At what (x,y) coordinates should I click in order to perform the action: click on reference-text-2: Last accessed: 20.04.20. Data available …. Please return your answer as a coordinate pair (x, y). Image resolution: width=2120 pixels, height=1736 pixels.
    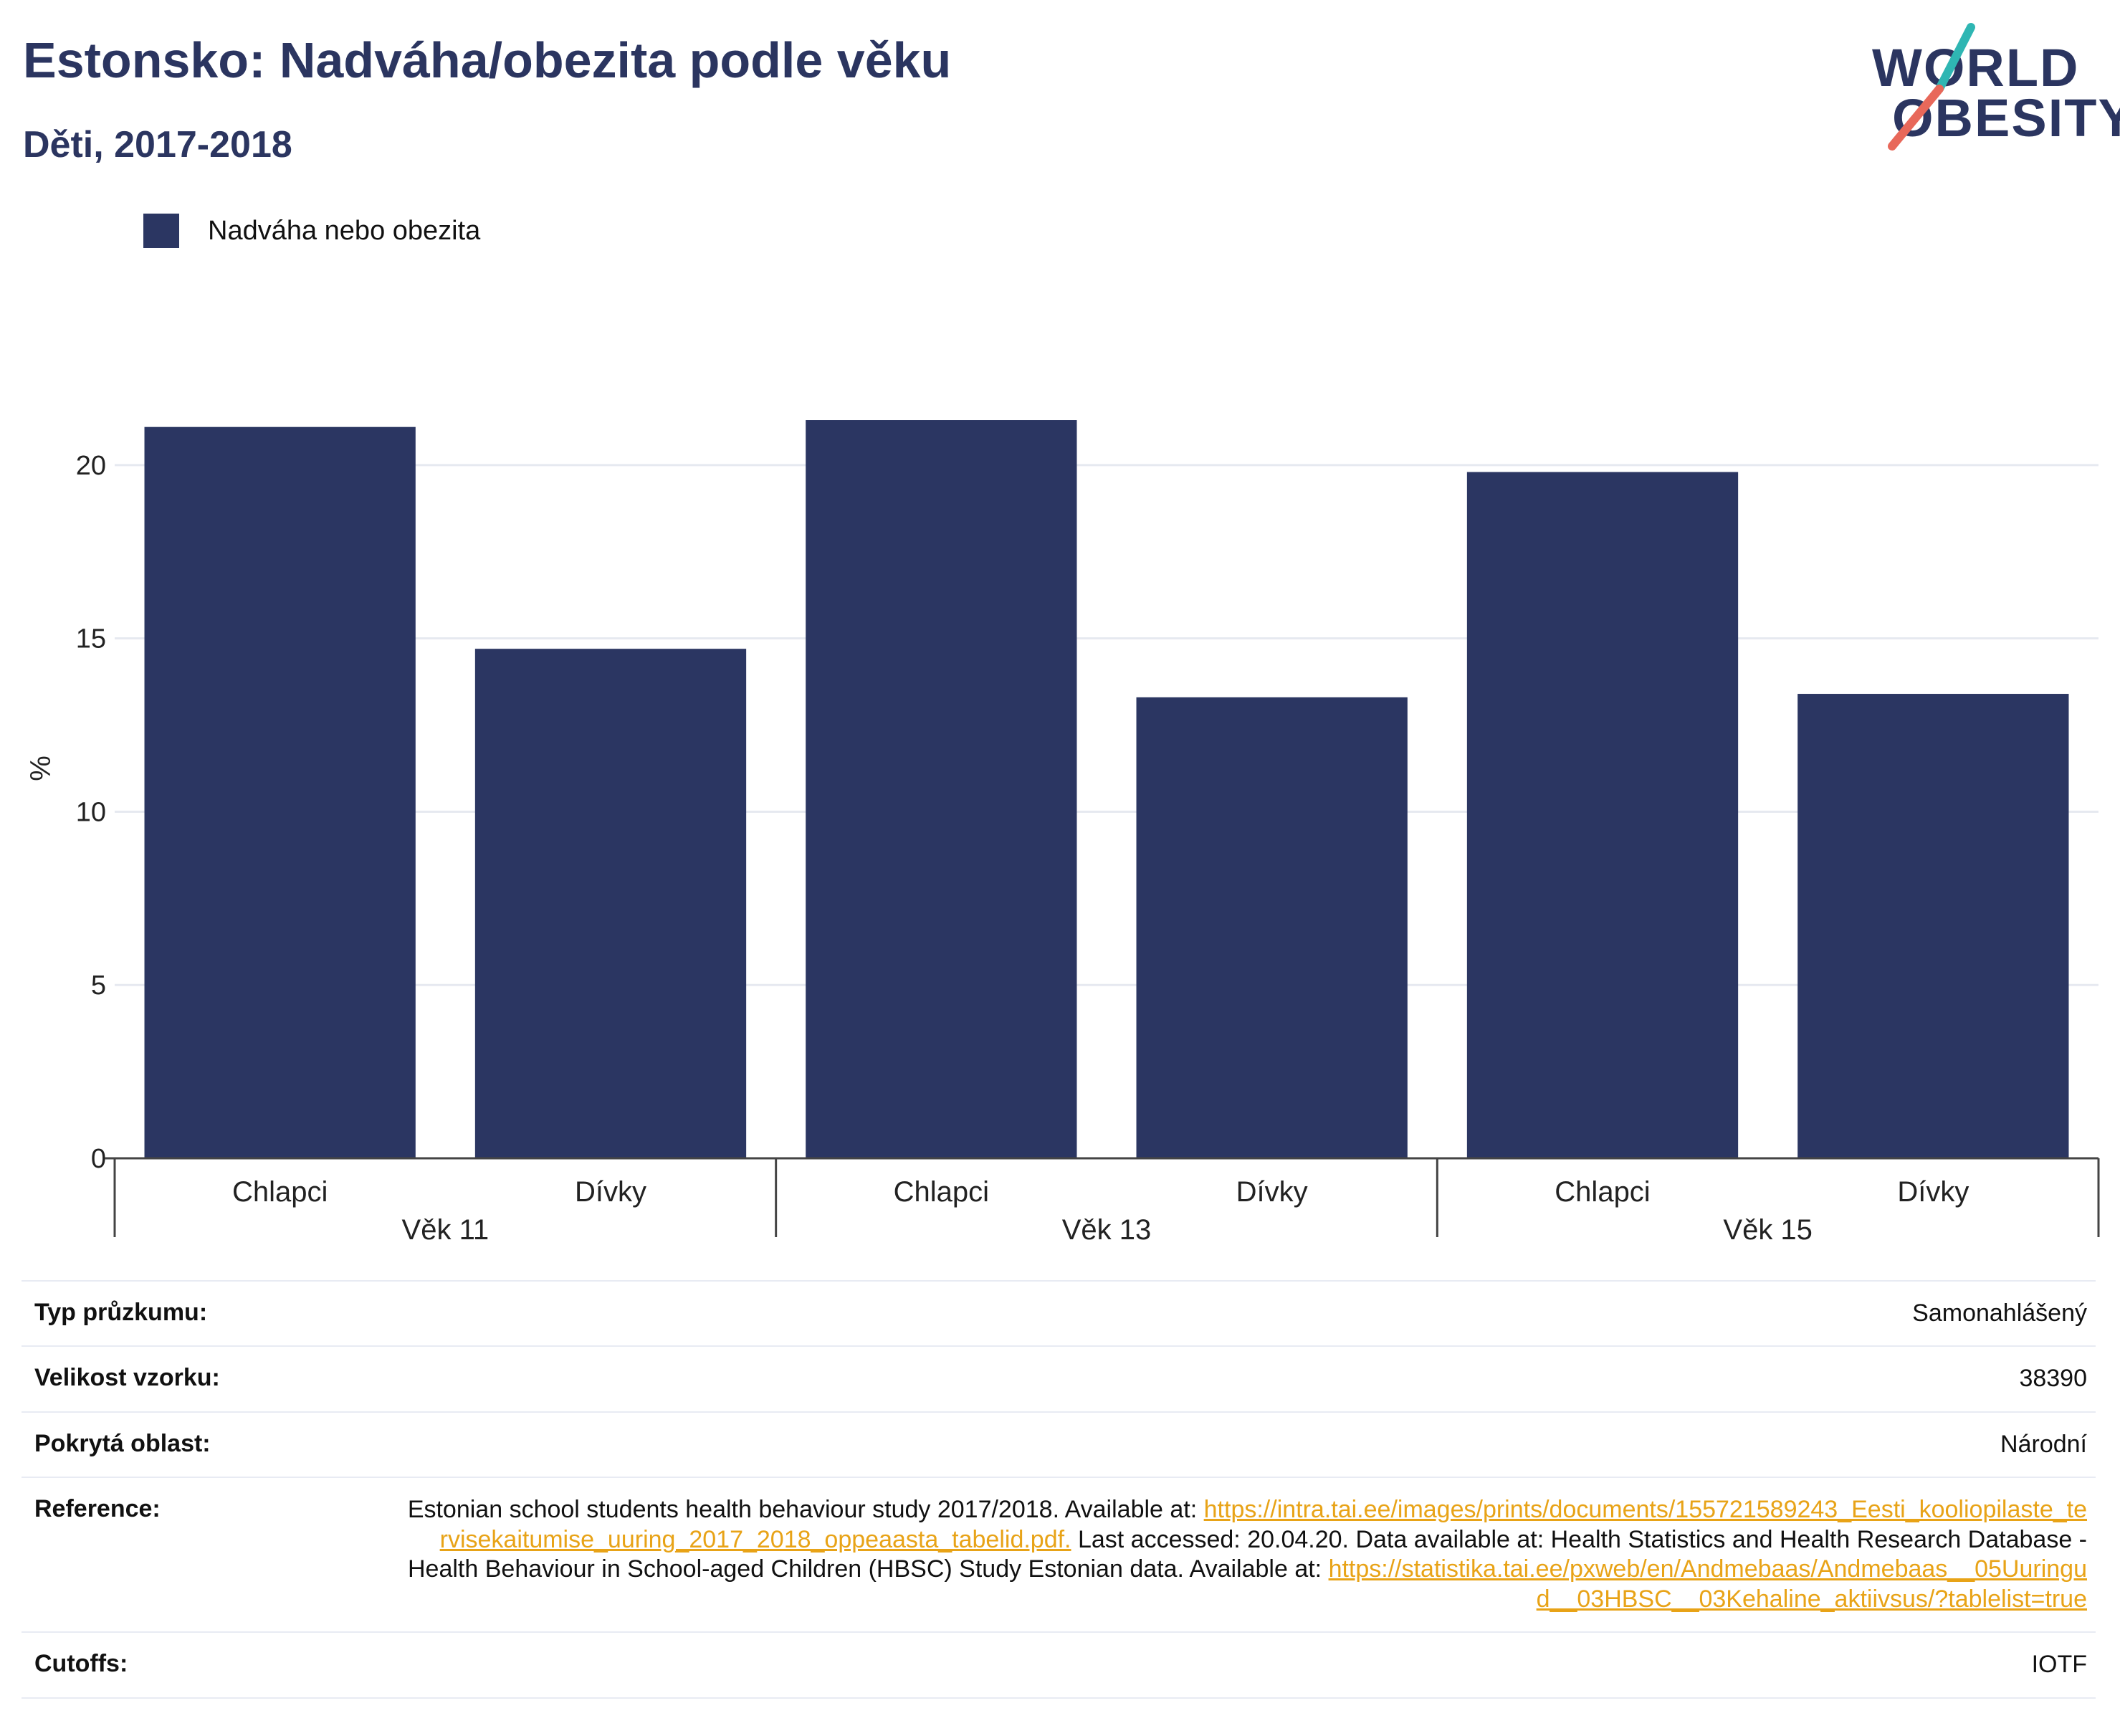
    Looking at the image, I should click on (1248, 1554).